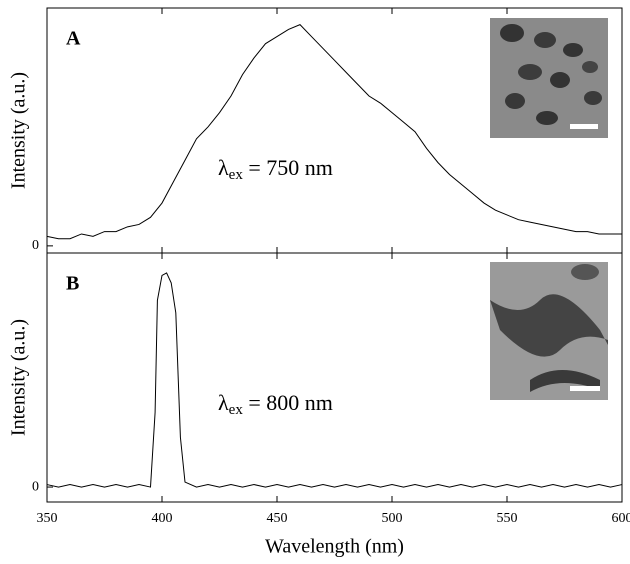 The width and height of the screenshot is (630, 564). What do you see at coordinates (277, 518) in the screenshot?
I see `x-tick-label: 450` at bounding box center [277, 518].